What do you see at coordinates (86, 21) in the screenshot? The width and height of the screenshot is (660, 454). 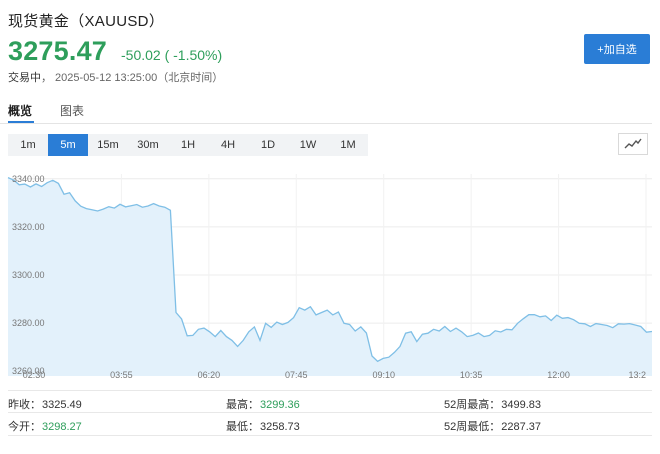 I see `instrument-title: 现货黄金（XAUUSD）` at bounding box center [86, 21].